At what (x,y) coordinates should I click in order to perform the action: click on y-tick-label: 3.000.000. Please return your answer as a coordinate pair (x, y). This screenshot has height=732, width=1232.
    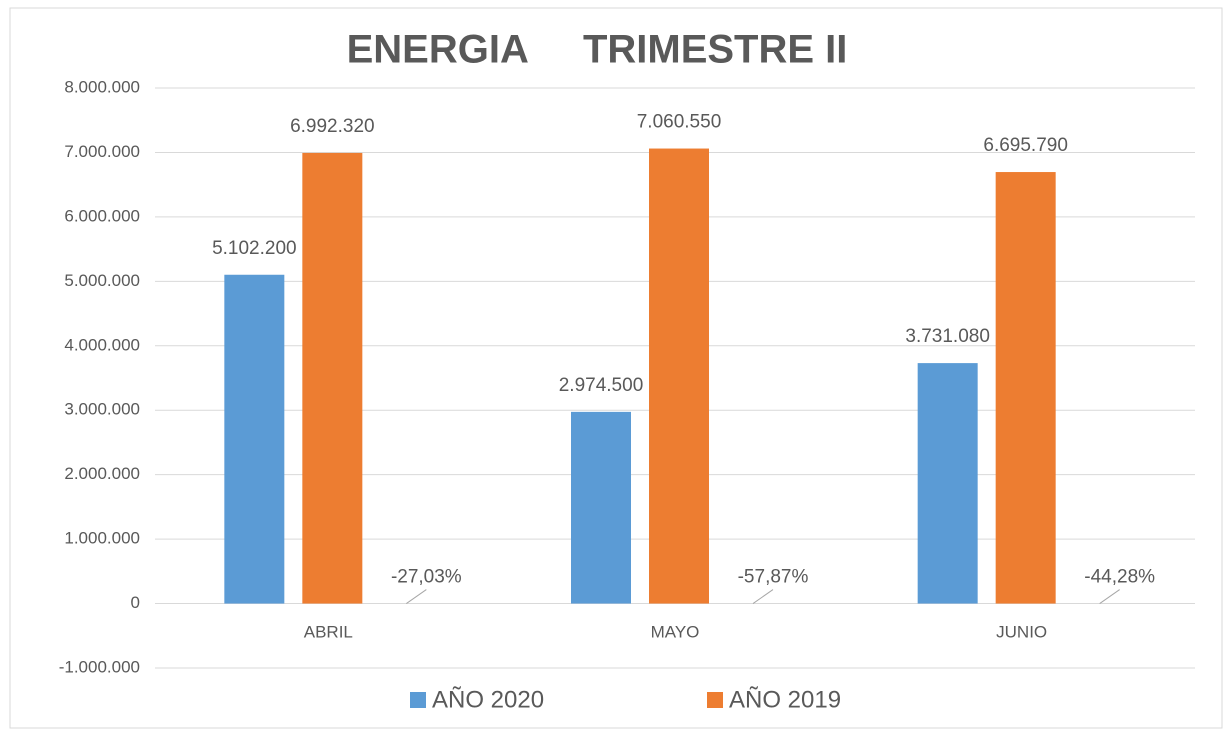
    Looking at the image, I should click on (102, 409).